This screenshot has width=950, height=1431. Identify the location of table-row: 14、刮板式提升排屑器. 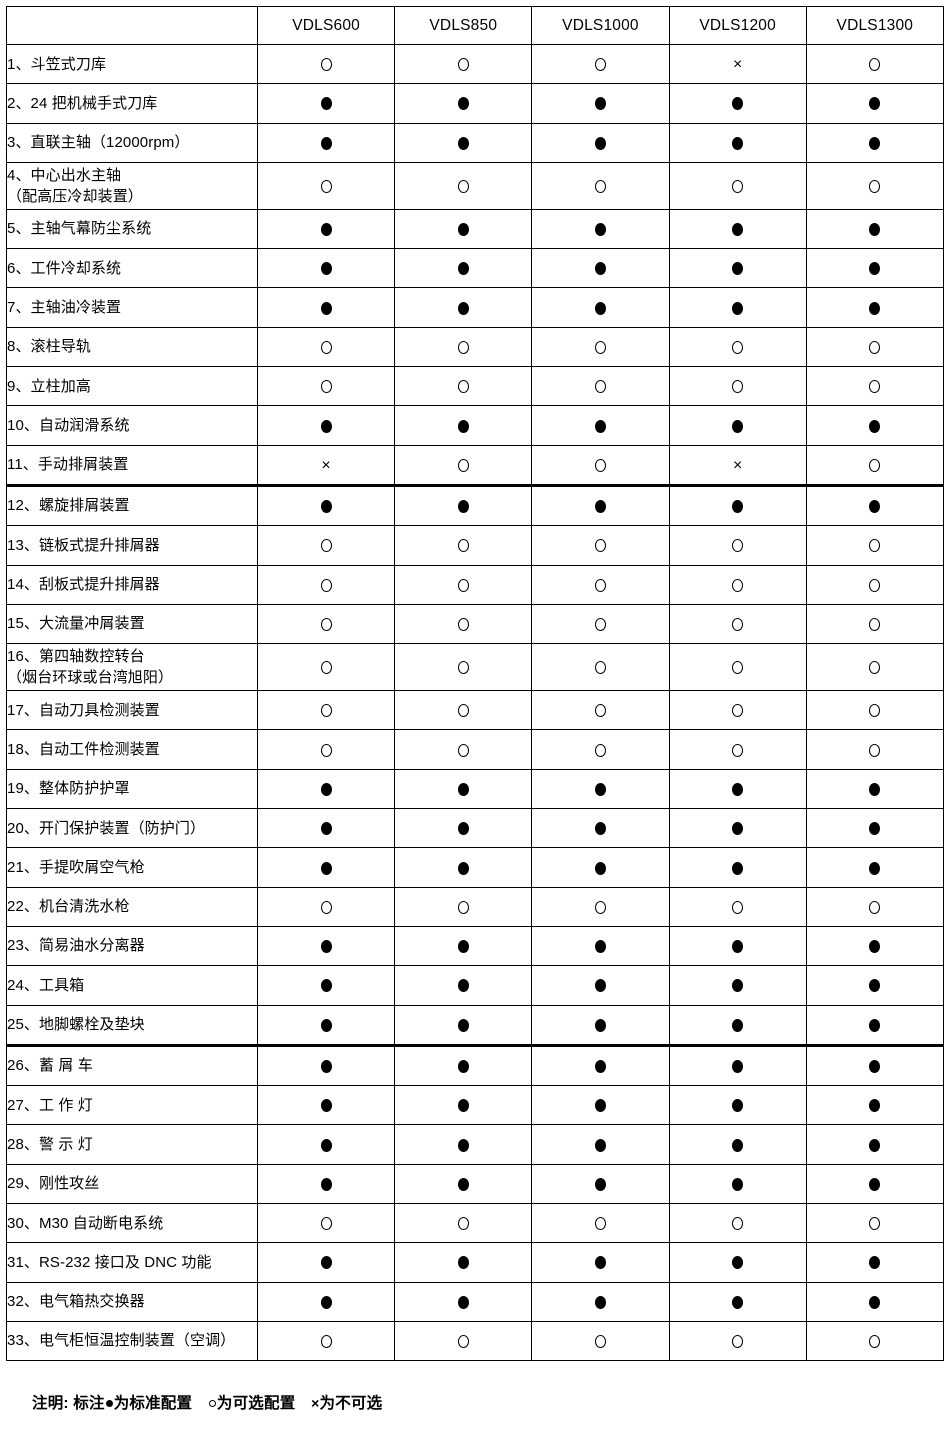
(475, 584).